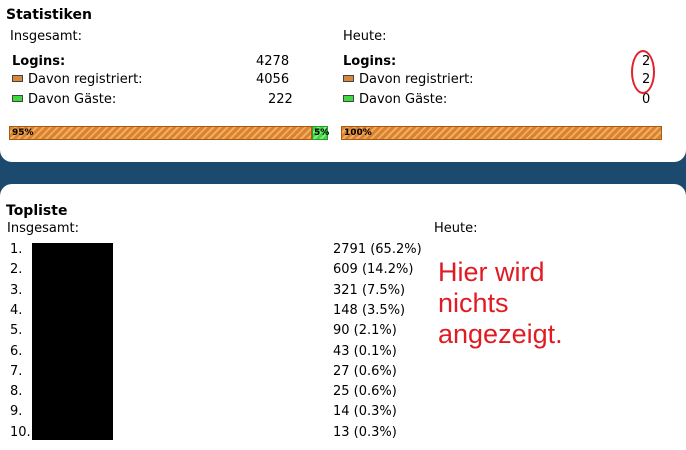  Describe the element at coordinates (369, 310) in the screenshot. I see `score-value: 148 (3.5%)` at that location.